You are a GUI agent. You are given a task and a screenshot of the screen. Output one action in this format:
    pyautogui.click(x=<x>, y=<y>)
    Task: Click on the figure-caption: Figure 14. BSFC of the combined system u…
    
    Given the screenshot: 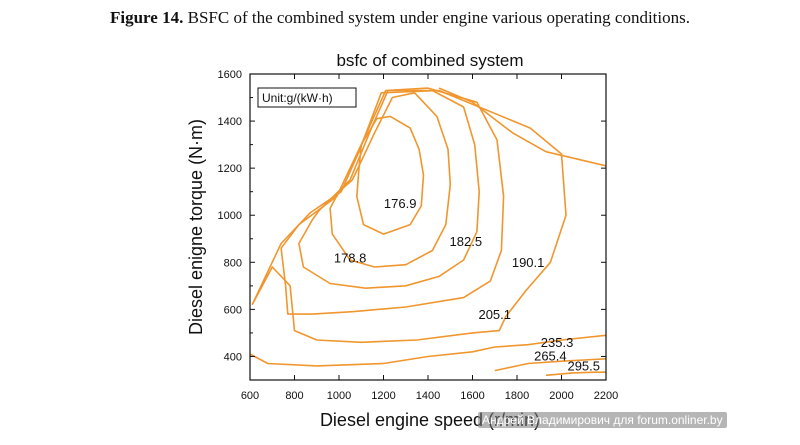 What is the action you would take?
    pyautogui.click(x=400, y=18)
    